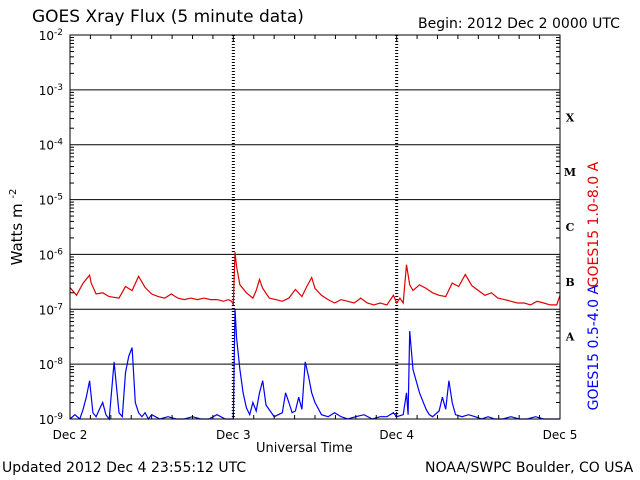 The height and width of the screenshot is (480, 640). What do you see at coordinates (569, 282) in the screenshot?
I see `flare-class-label: B` at bounding box center [569, 282].